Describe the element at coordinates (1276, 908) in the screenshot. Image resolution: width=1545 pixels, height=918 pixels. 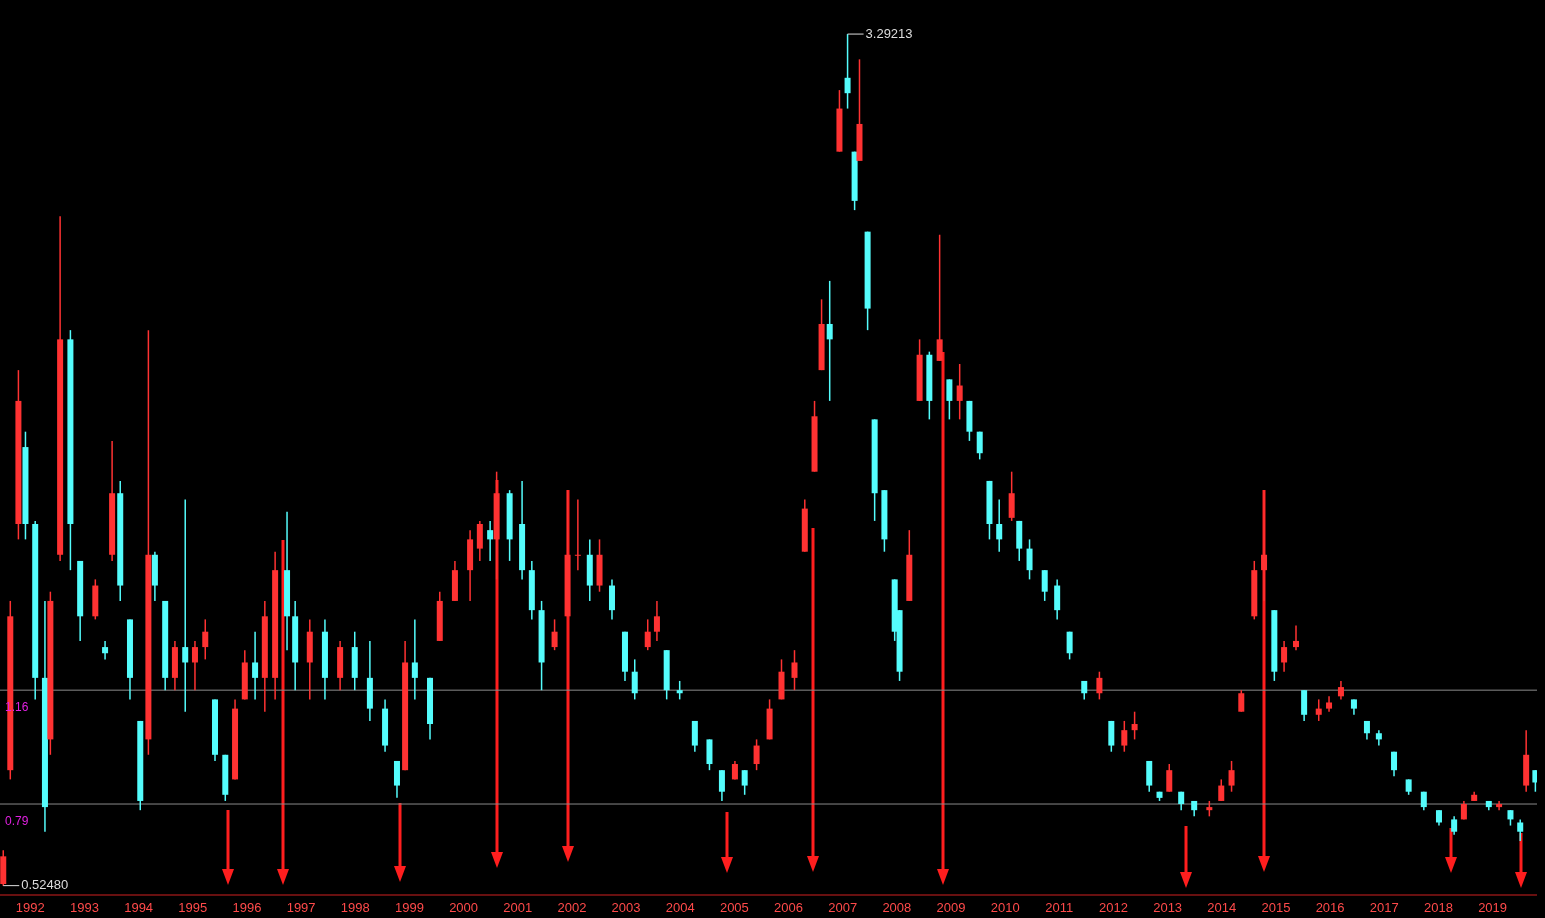
I see `x-tick-label: 2015` at that location.